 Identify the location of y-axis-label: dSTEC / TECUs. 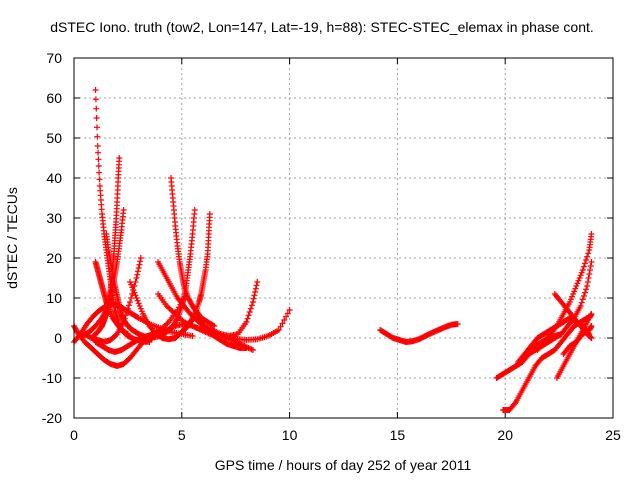
(12, 238).